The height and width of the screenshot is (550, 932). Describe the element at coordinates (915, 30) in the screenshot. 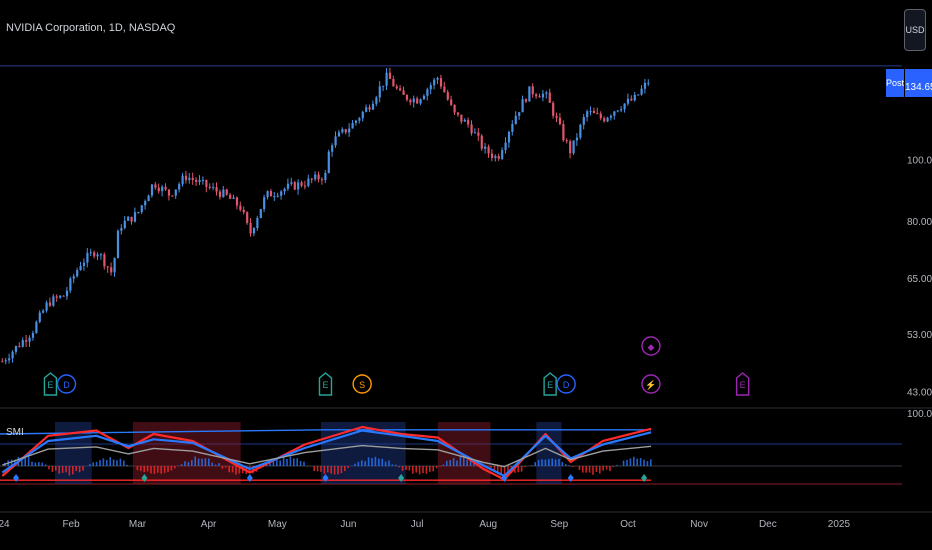

I see `currency-button: USD` at that location.